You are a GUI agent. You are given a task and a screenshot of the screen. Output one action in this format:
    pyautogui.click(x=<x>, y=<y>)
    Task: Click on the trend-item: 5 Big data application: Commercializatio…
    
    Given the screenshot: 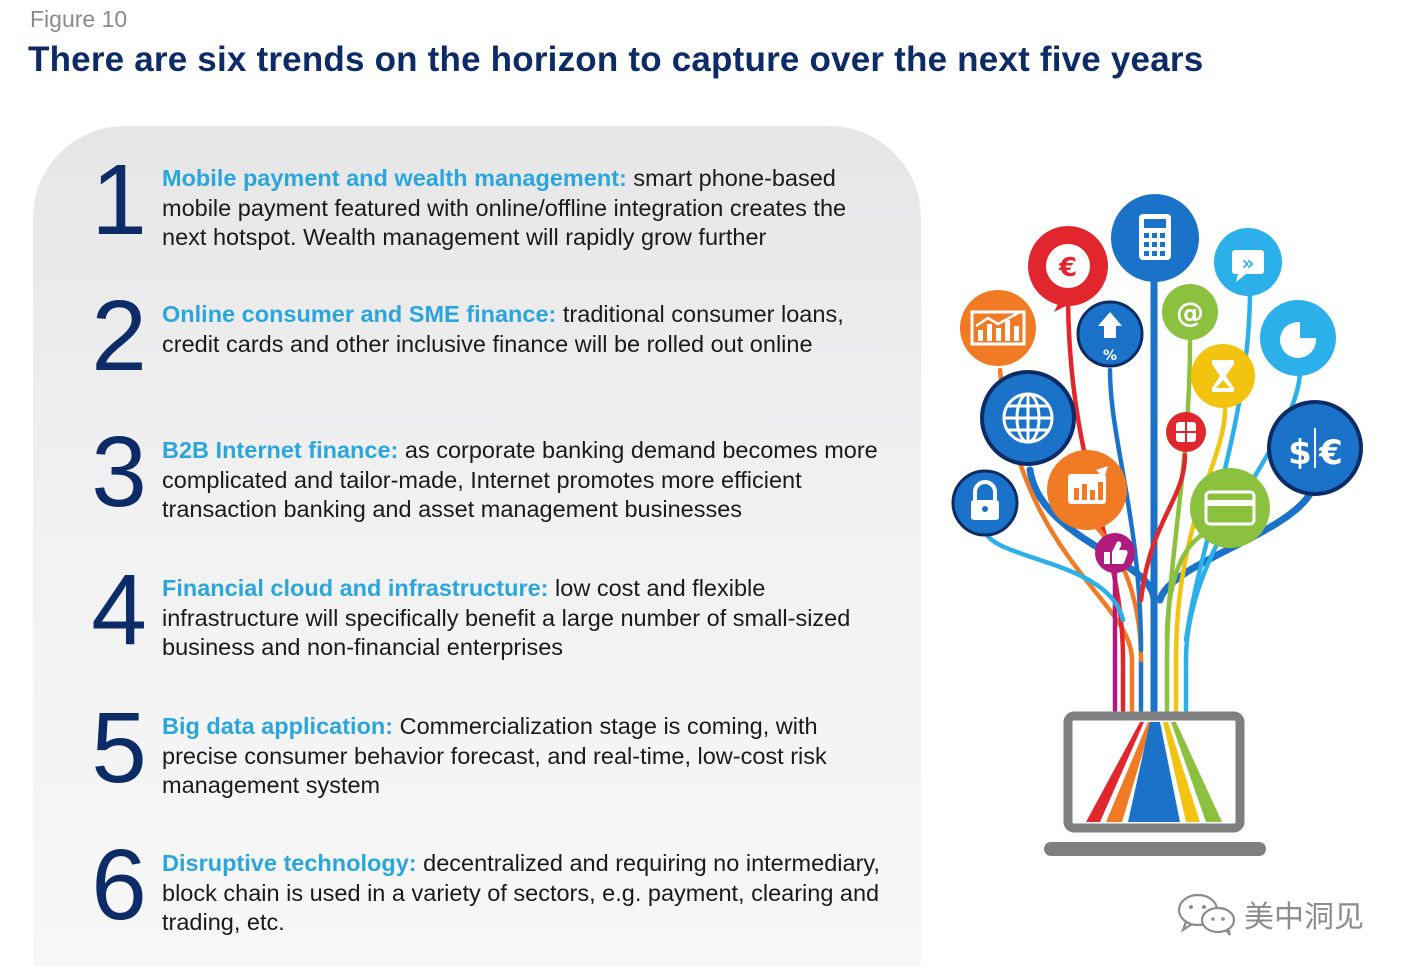 What is the action you would take?
    pyautogui.click(x=501, y=767)
    